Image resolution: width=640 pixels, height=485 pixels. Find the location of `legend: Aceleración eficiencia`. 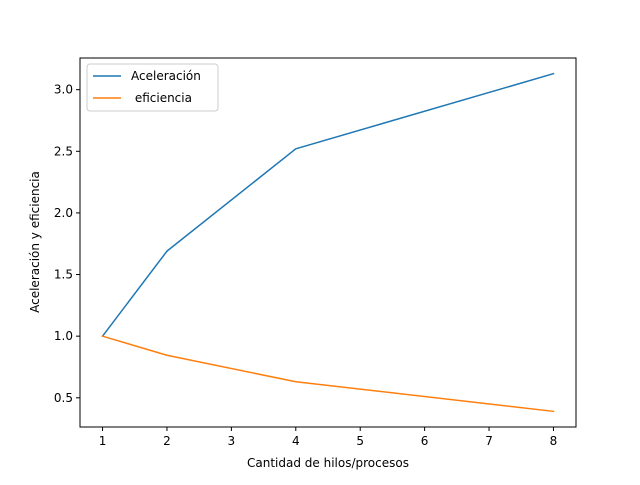

legend: Aceleración eficiencia is located at coordinates (152, 87).